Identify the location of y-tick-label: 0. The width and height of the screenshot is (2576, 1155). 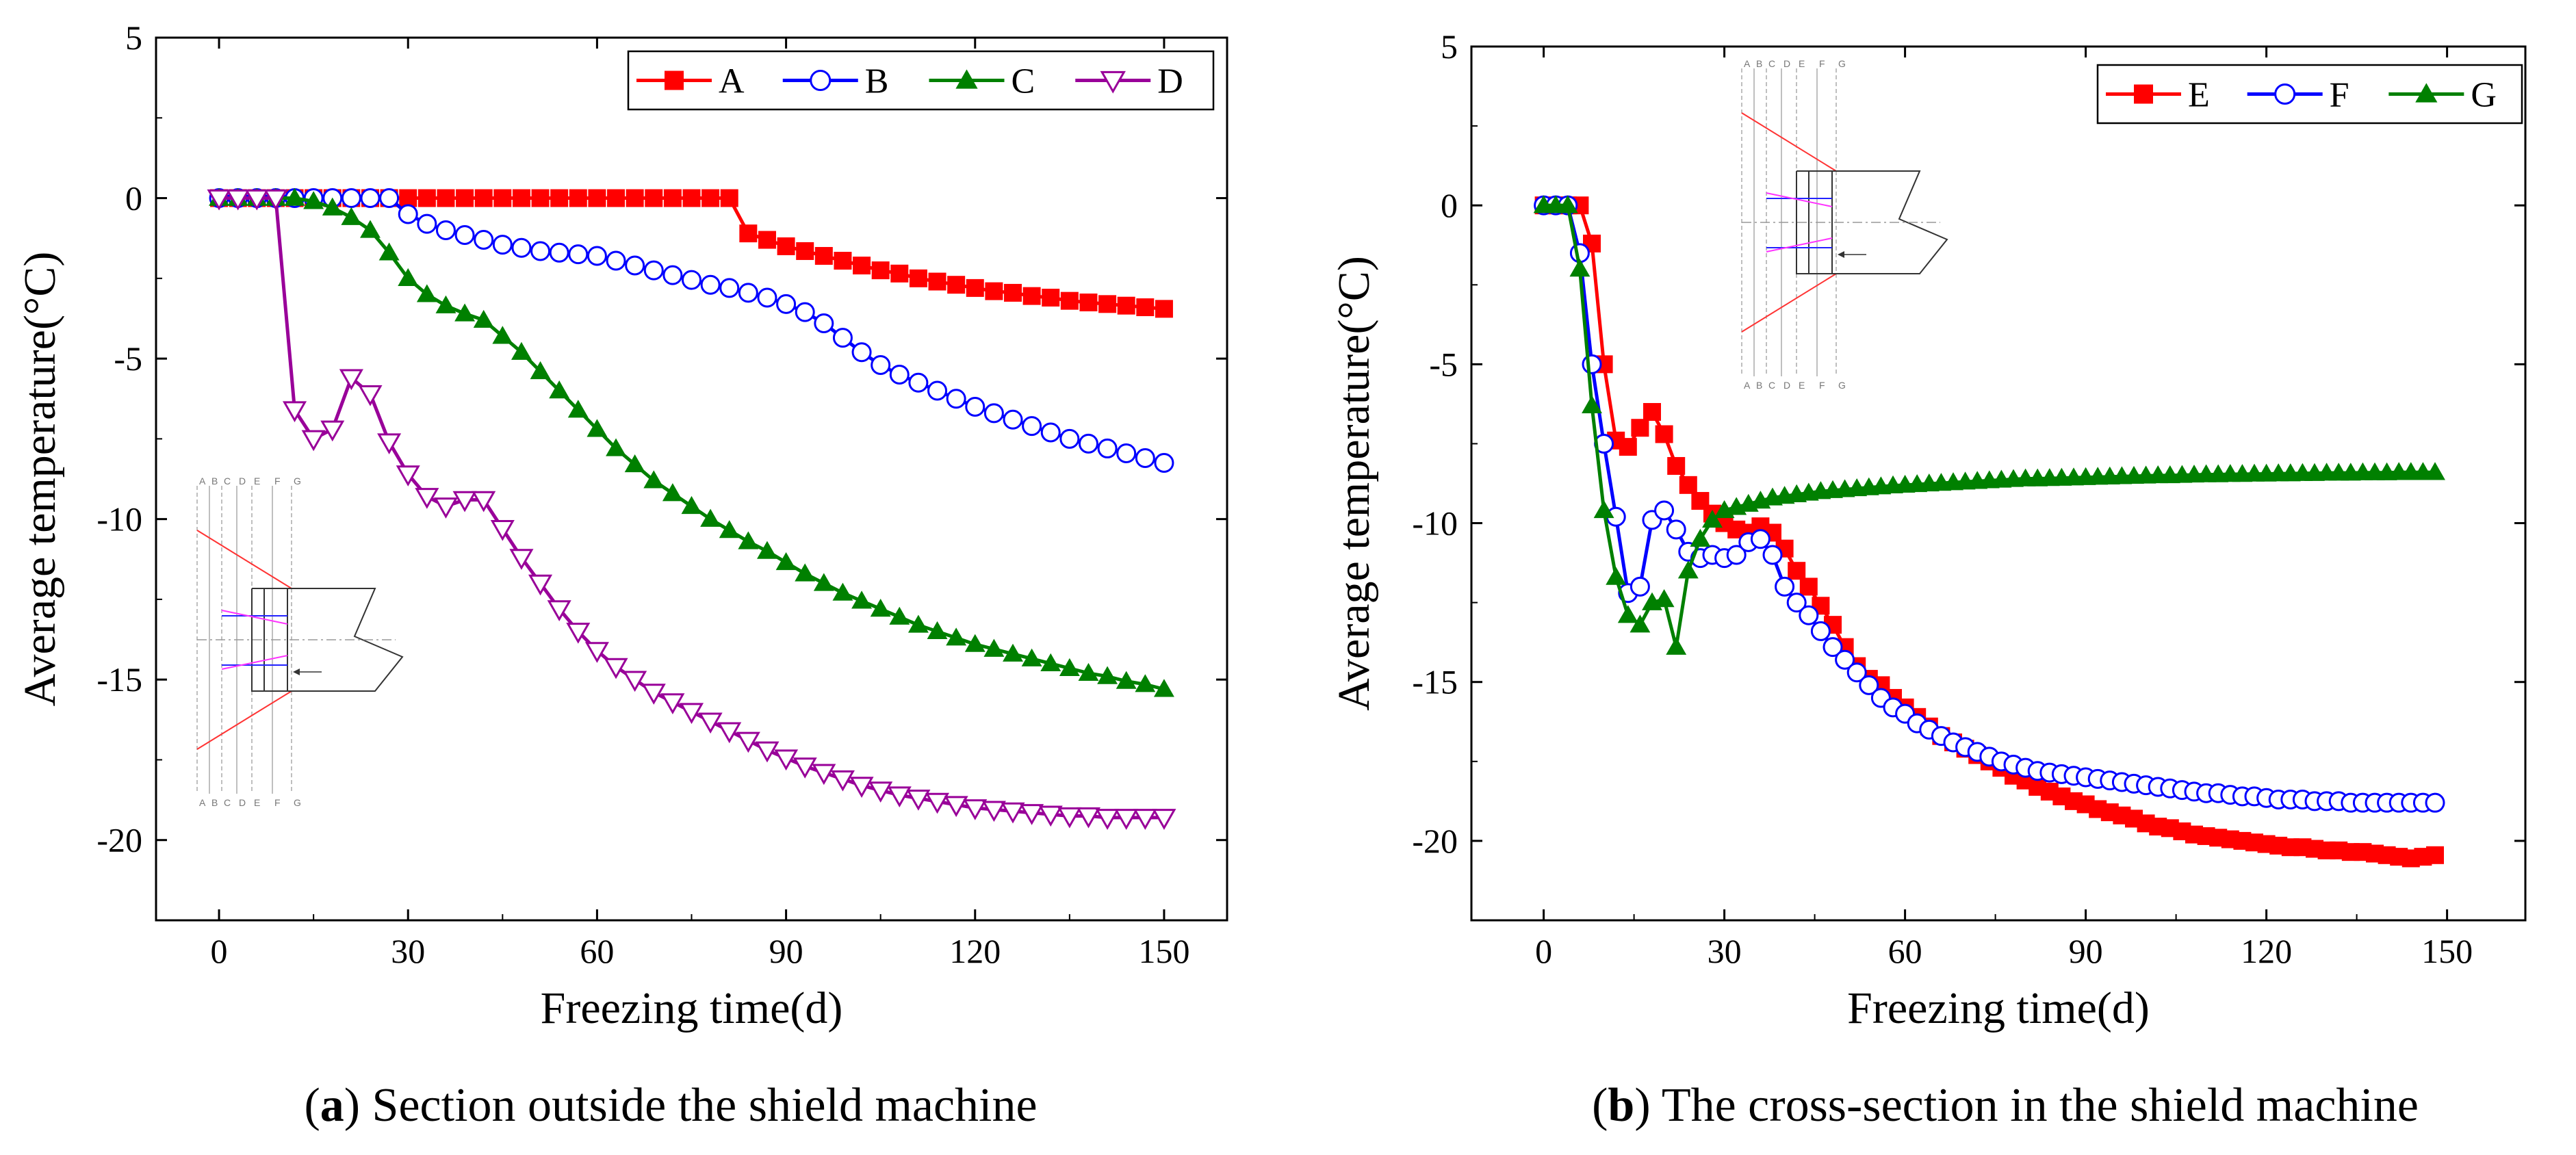
(133, 198).